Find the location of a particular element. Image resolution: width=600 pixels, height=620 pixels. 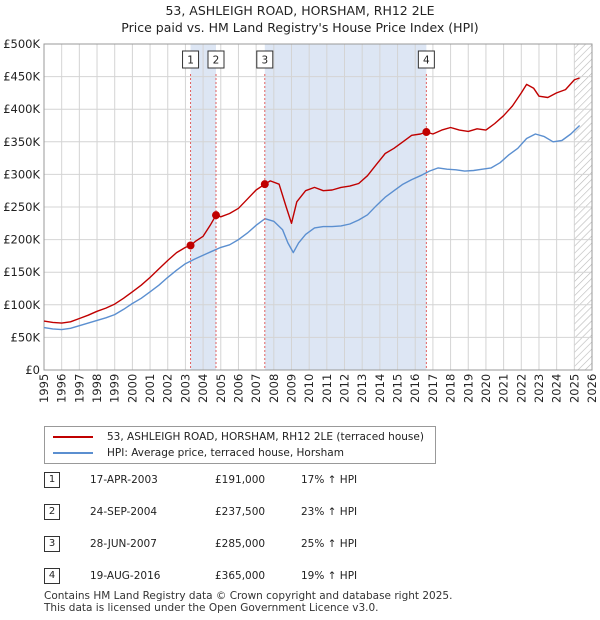

sale-marker-label: 2 is located at coordinates (216, 61).